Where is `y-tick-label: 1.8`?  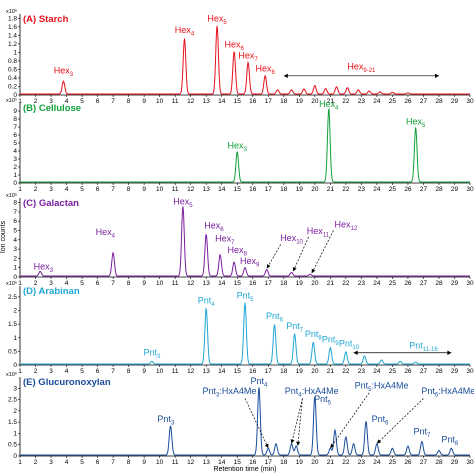
y-tick-label: 1.8 is located at coordinates (12, 18).